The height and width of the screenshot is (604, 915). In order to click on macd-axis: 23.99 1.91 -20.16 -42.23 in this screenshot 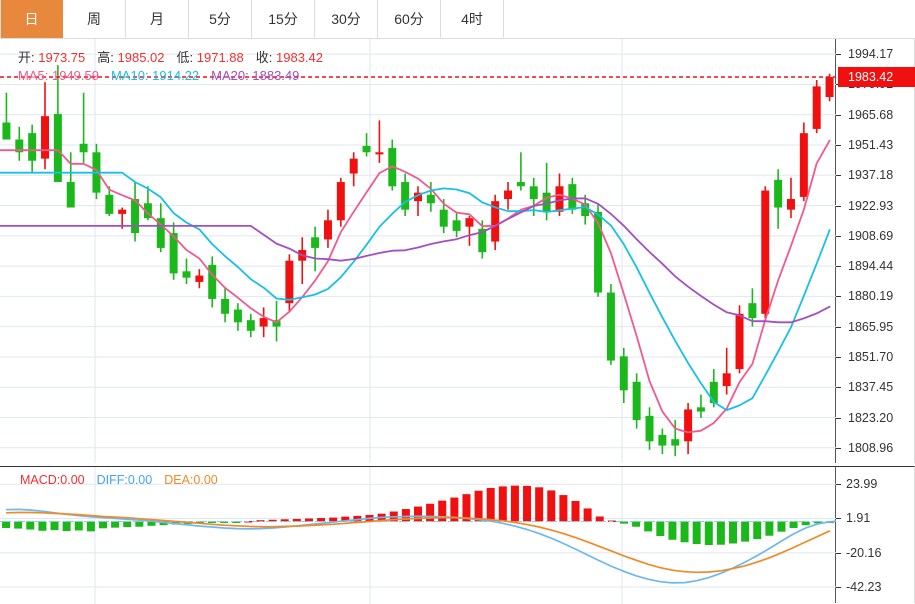, I will do `click(875, 534)`.